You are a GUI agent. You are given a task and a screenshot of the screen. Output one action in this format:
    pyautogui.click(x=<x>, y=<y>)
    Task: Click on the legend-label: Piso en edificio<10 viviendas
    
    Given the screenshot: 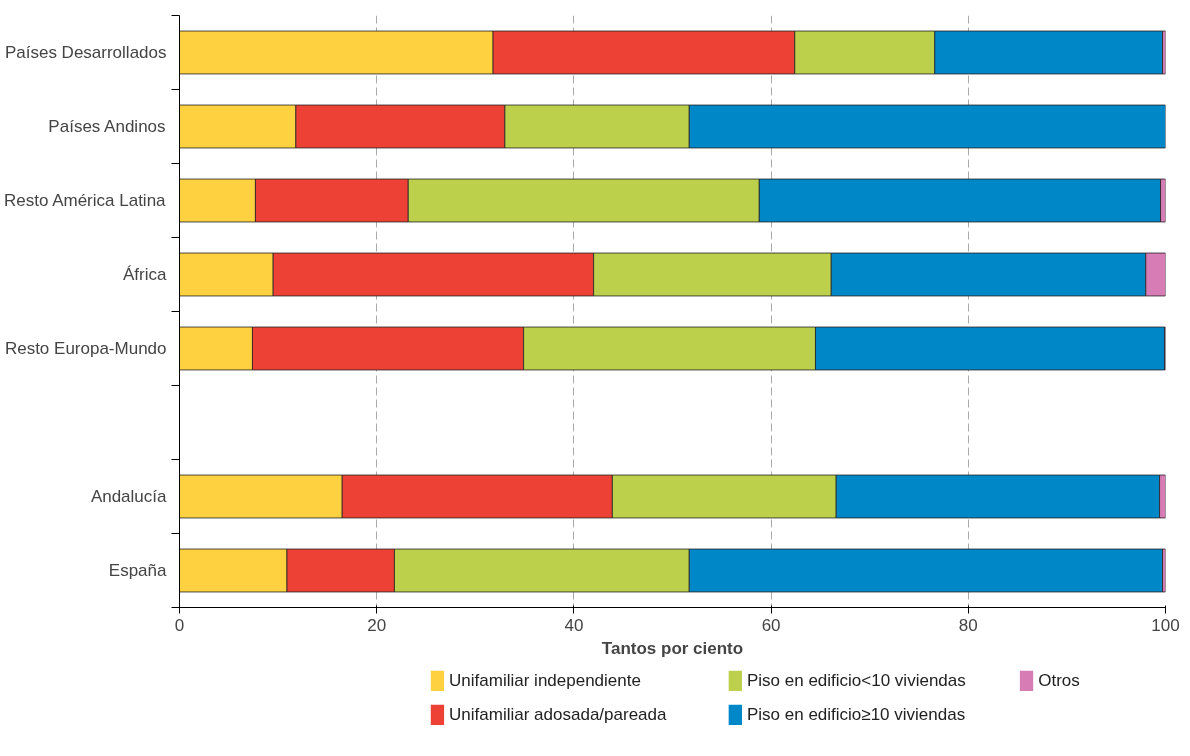 What is the action you would take?
    pyautogui.click(x=856, y=681)
    